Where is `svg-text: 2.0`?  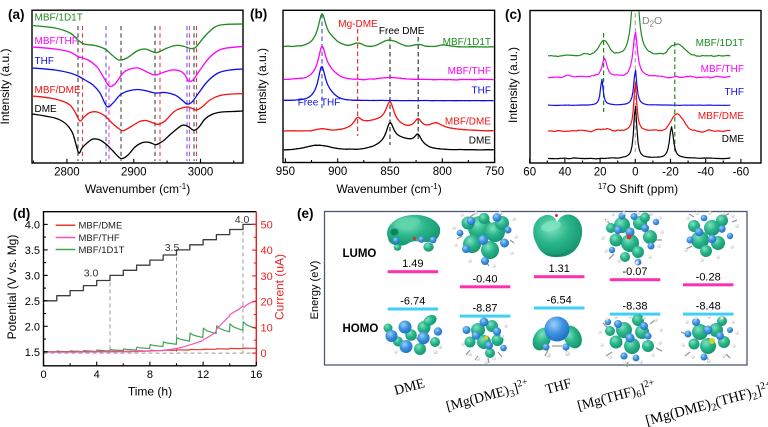
svg-text: 2.0 is located at coordinates (32, 327).